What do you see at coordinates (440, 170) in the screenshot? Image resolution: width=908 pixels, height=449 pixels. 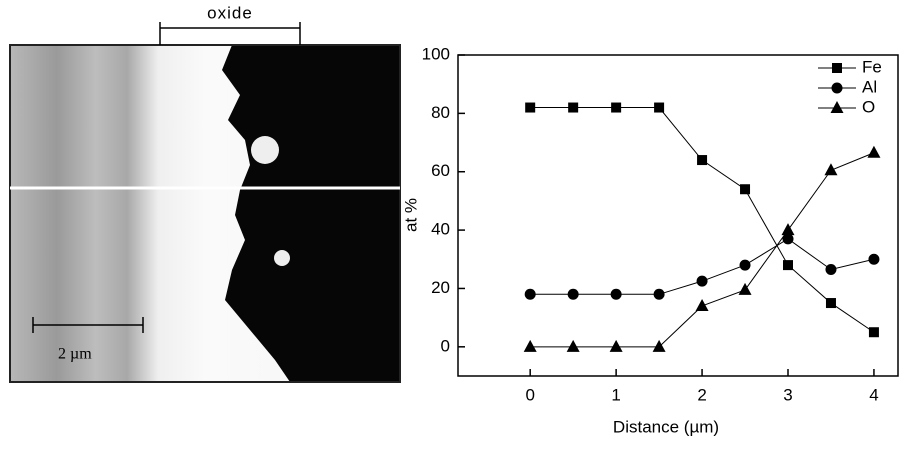 I see `y-tick-label: 60` at bounding box center [440, 170].